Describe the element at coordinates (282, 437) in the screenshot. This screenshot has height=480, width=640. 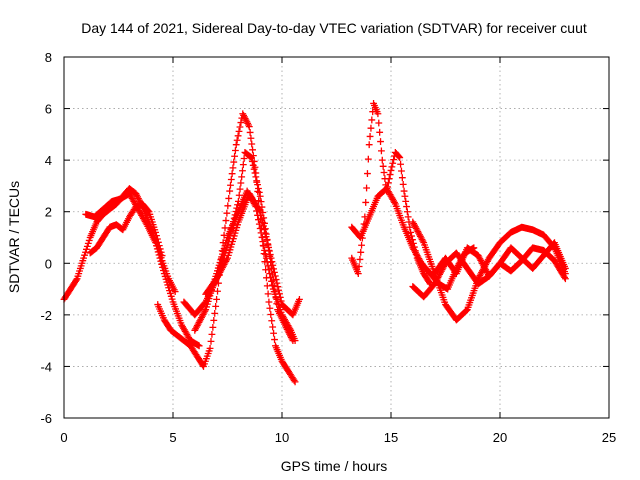
I see `x-tick-label: 10` at that location.